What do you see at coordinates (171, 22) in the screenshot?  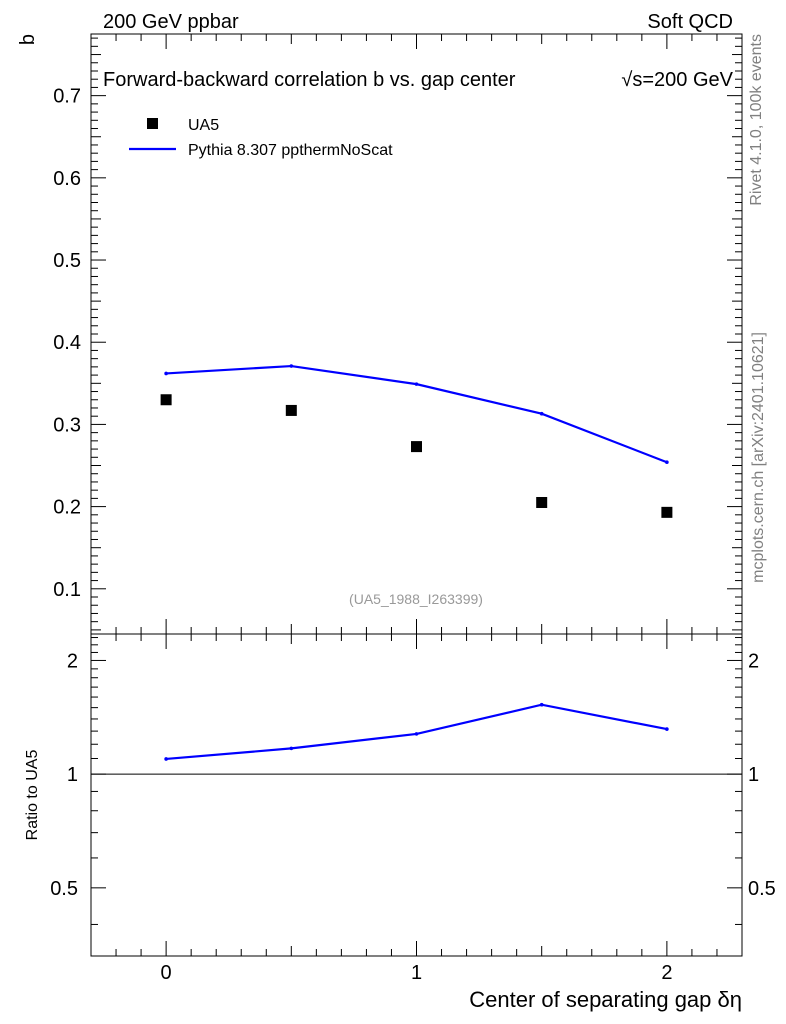 I see `header-left: 200 GeV ppbar` at bounding box center [171, 22].